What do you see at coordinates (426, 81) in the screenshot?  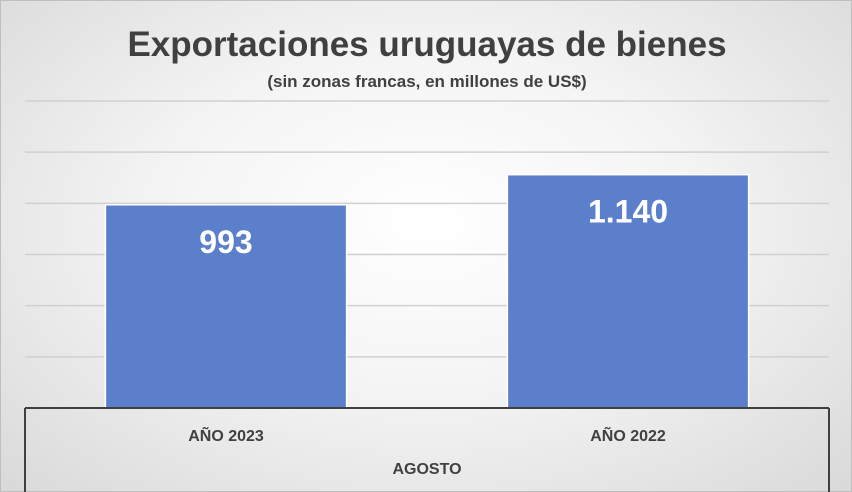 I see `chart-subtitle: (sin zonas francas, en millones de US$)` at bounding box center [426, 81].